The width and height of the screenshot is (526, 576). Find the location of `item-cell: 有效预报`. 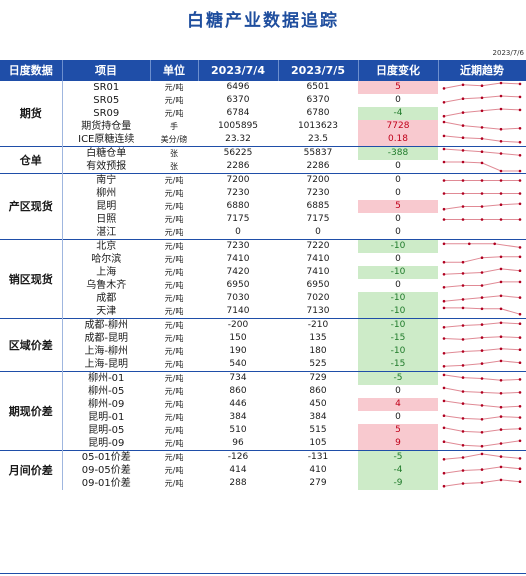

item-cell: 有效预报 is located at coordinates (106, 166).